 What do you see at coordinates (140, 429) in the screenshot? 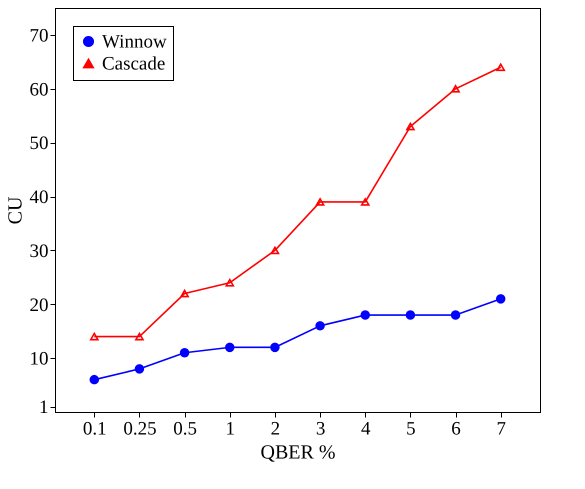
I see `x-tick-label: 0.25` at bounding box center [140, 429].